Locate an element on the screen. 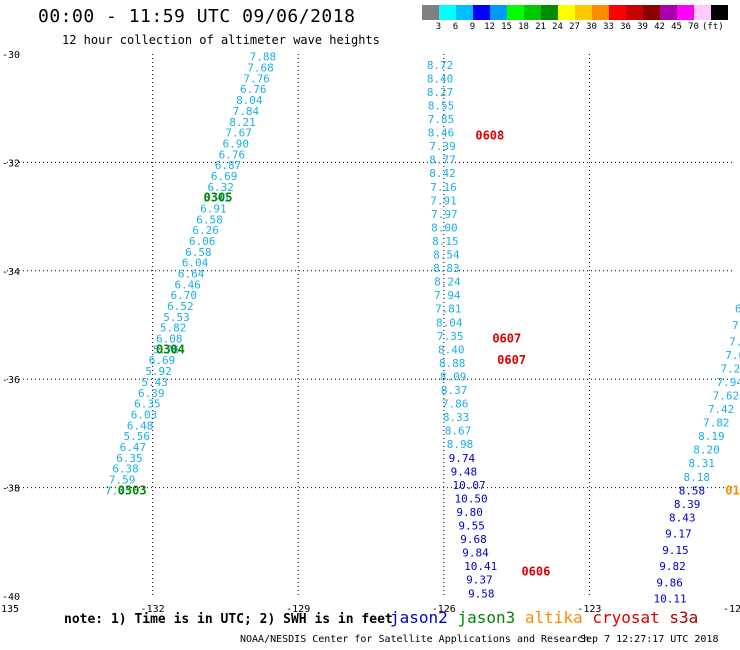 Image resolution: width=740 pixels, height=650 pixels. swh-value-label: 8.42 is located at coordinates (442, 173).